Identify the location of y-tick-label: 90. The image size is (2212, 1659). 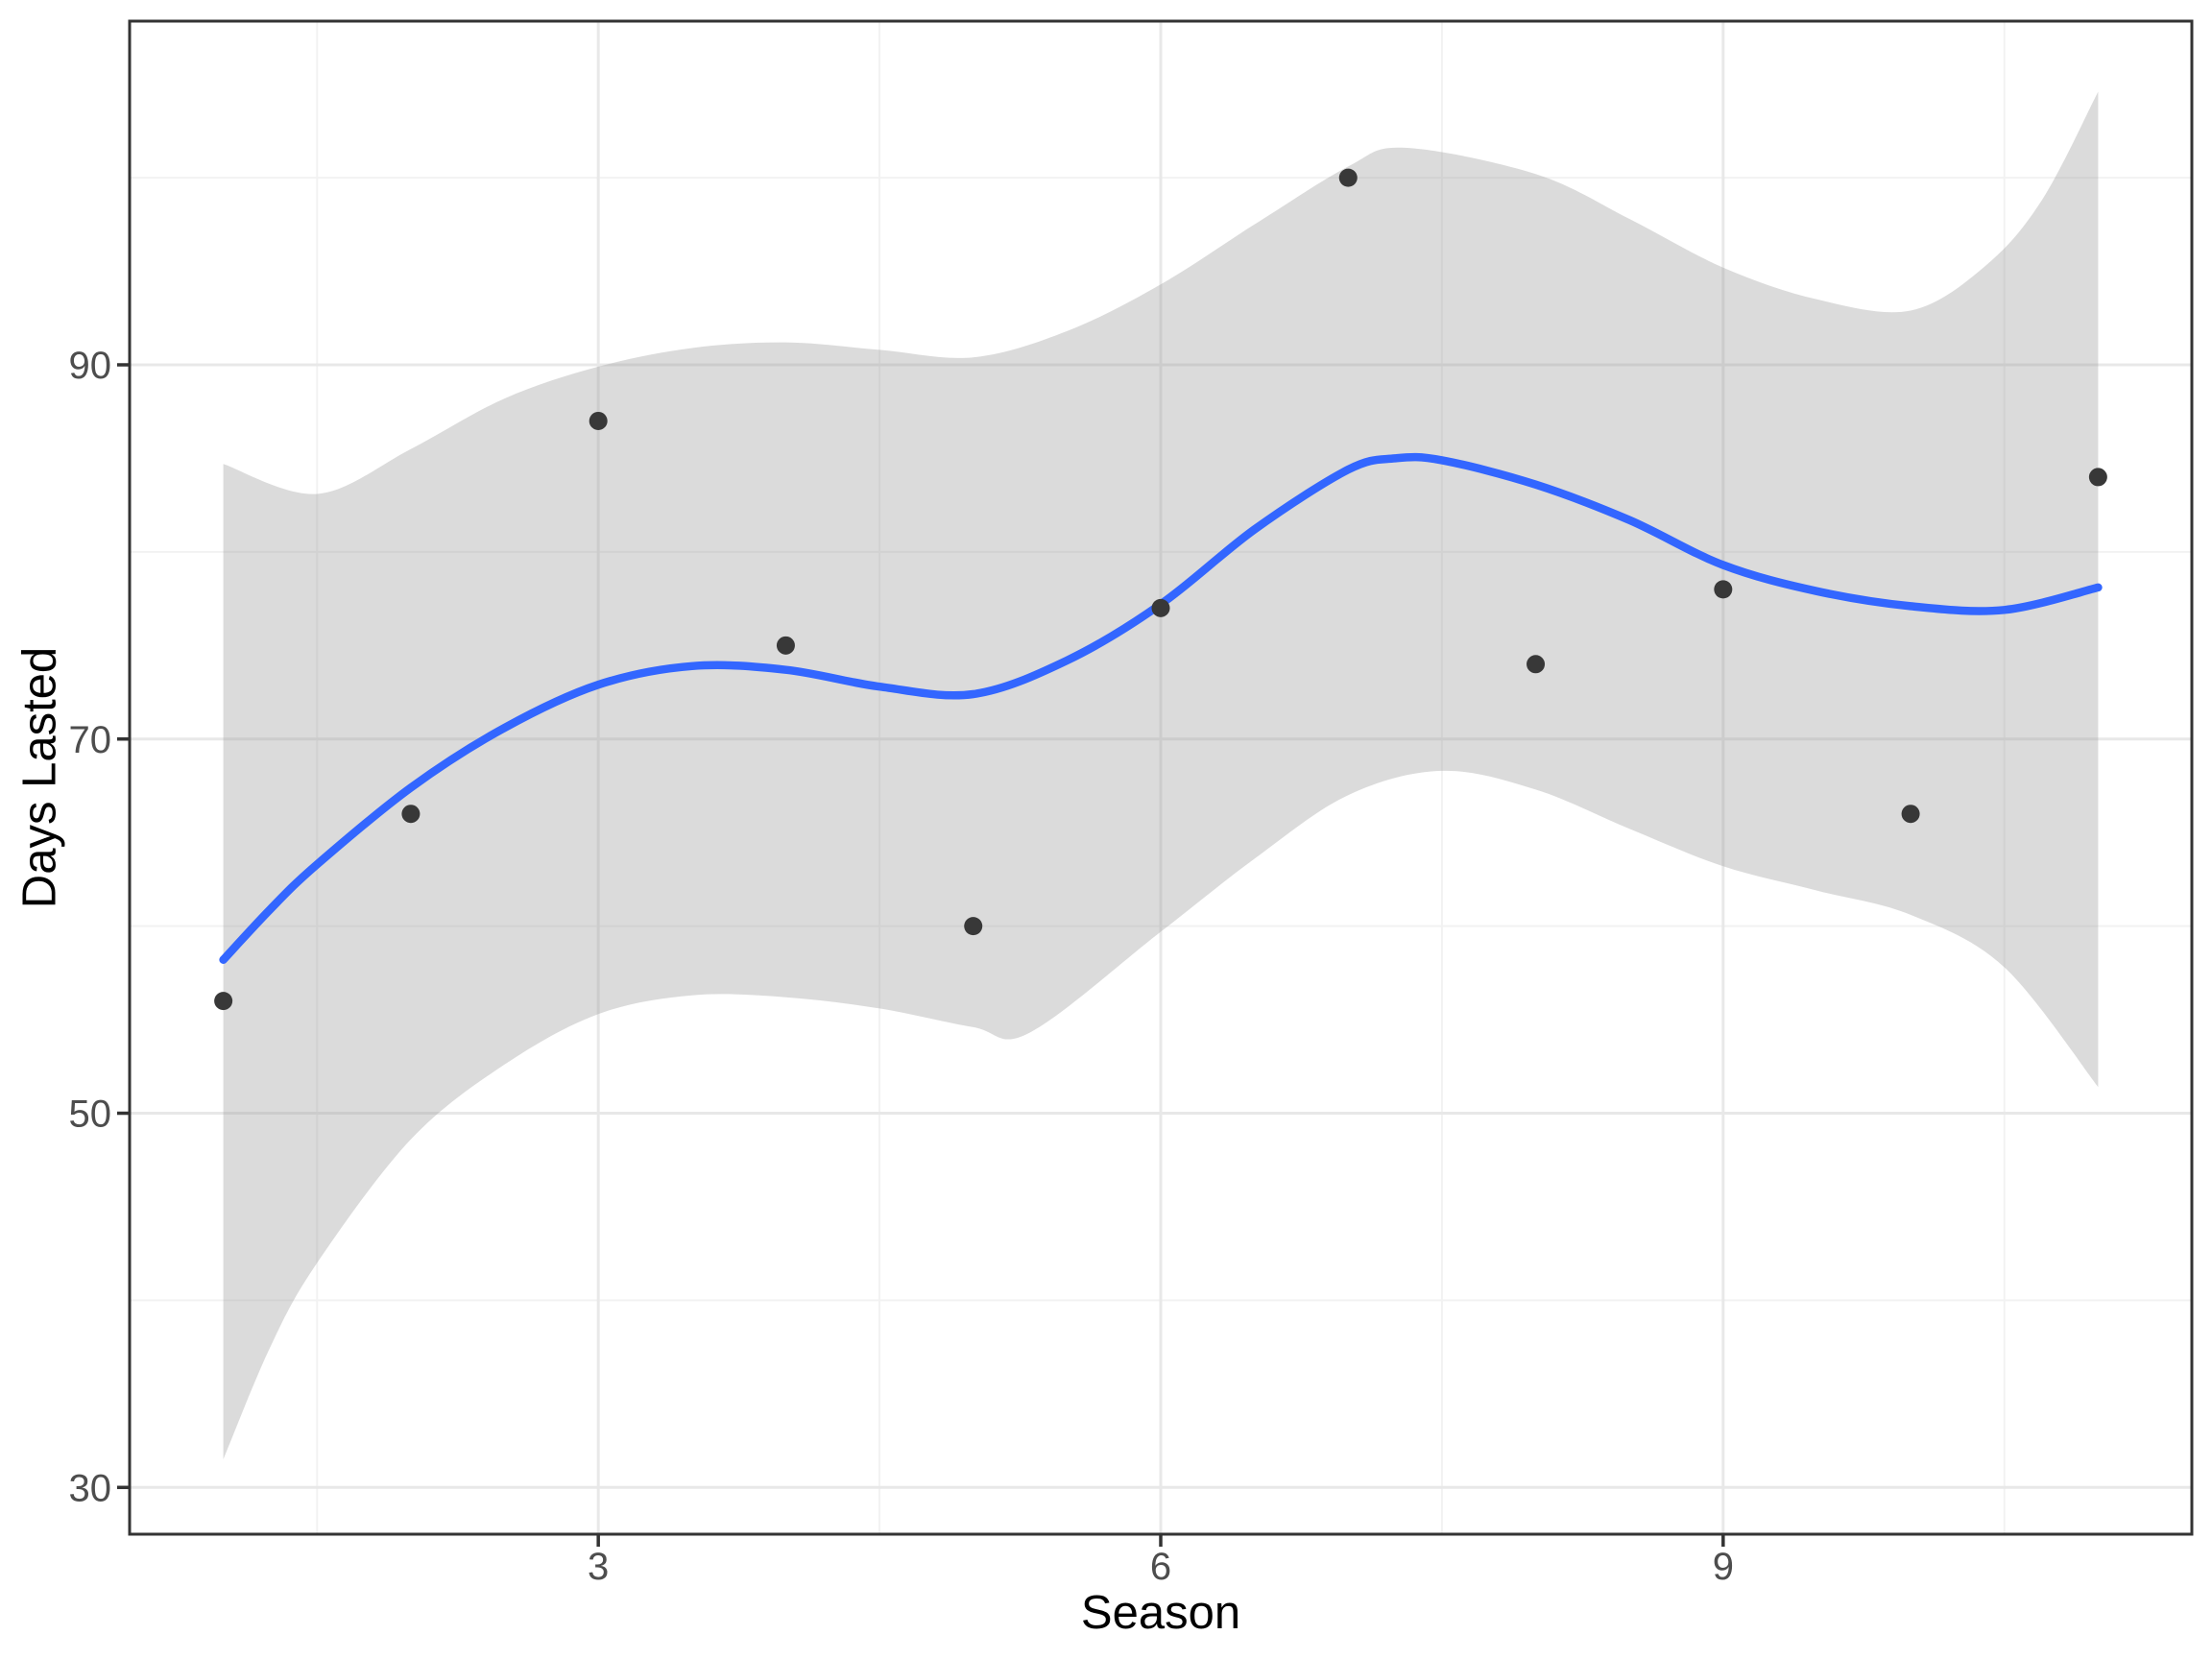
(90, 366).